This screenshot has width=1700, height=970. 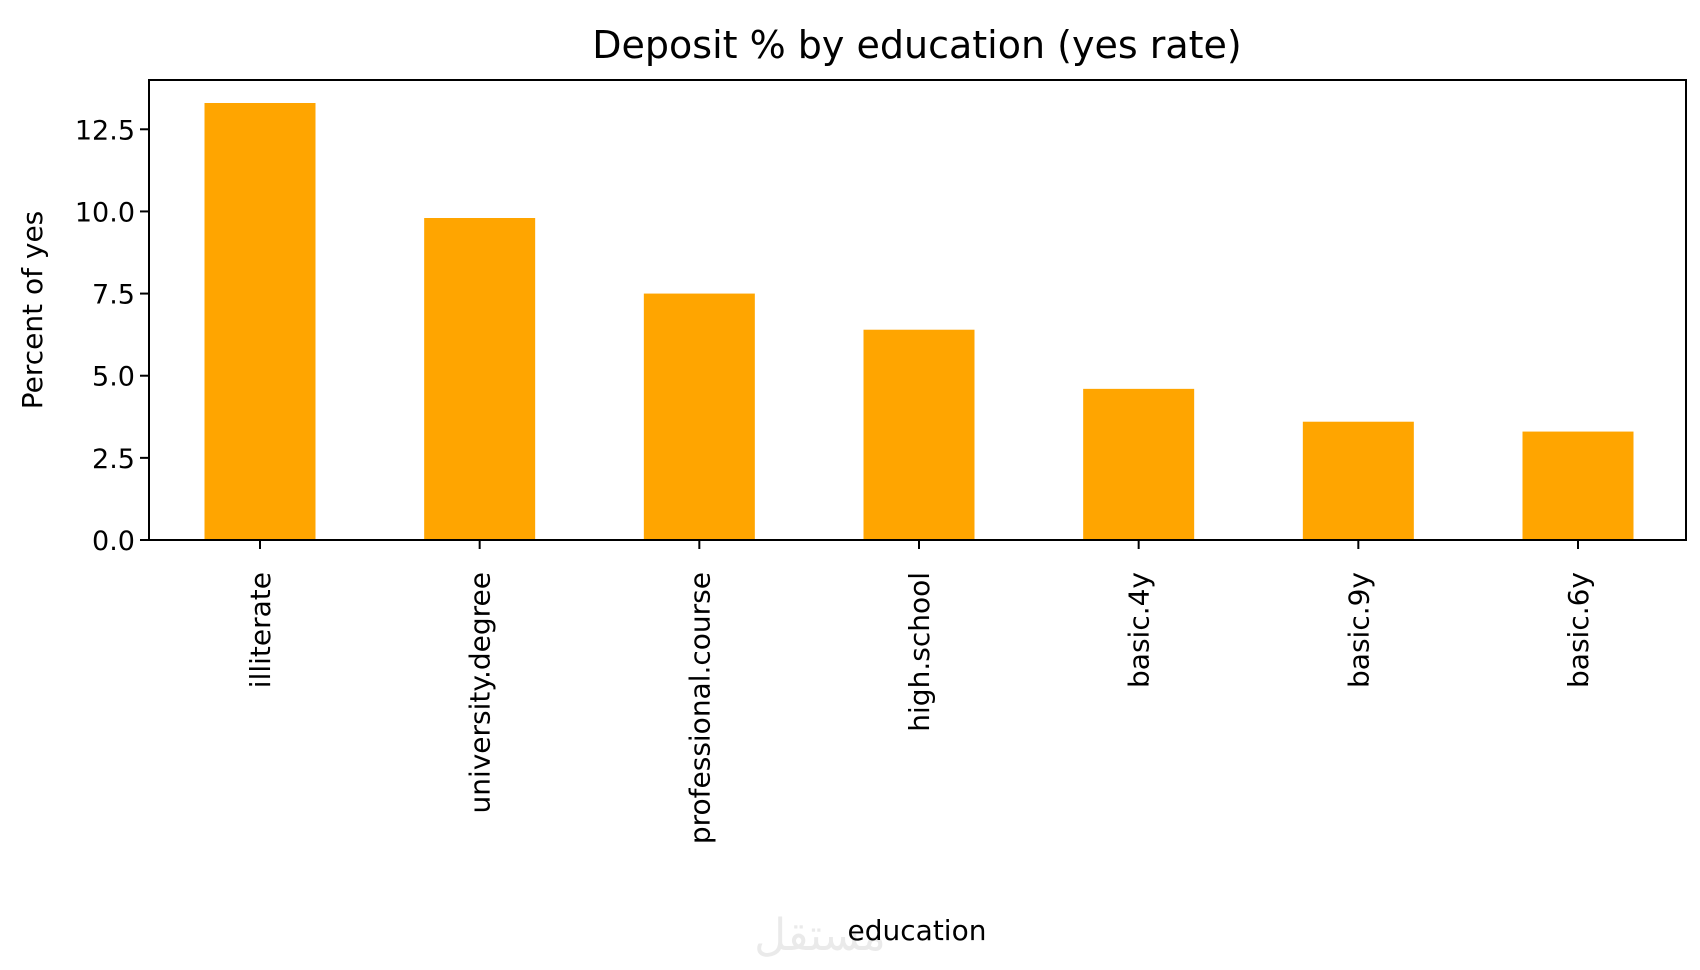 What do you see at coordinates (699, 416) in the screenshot?
I see `bar-professional-course` at bounding box center [699, 416].